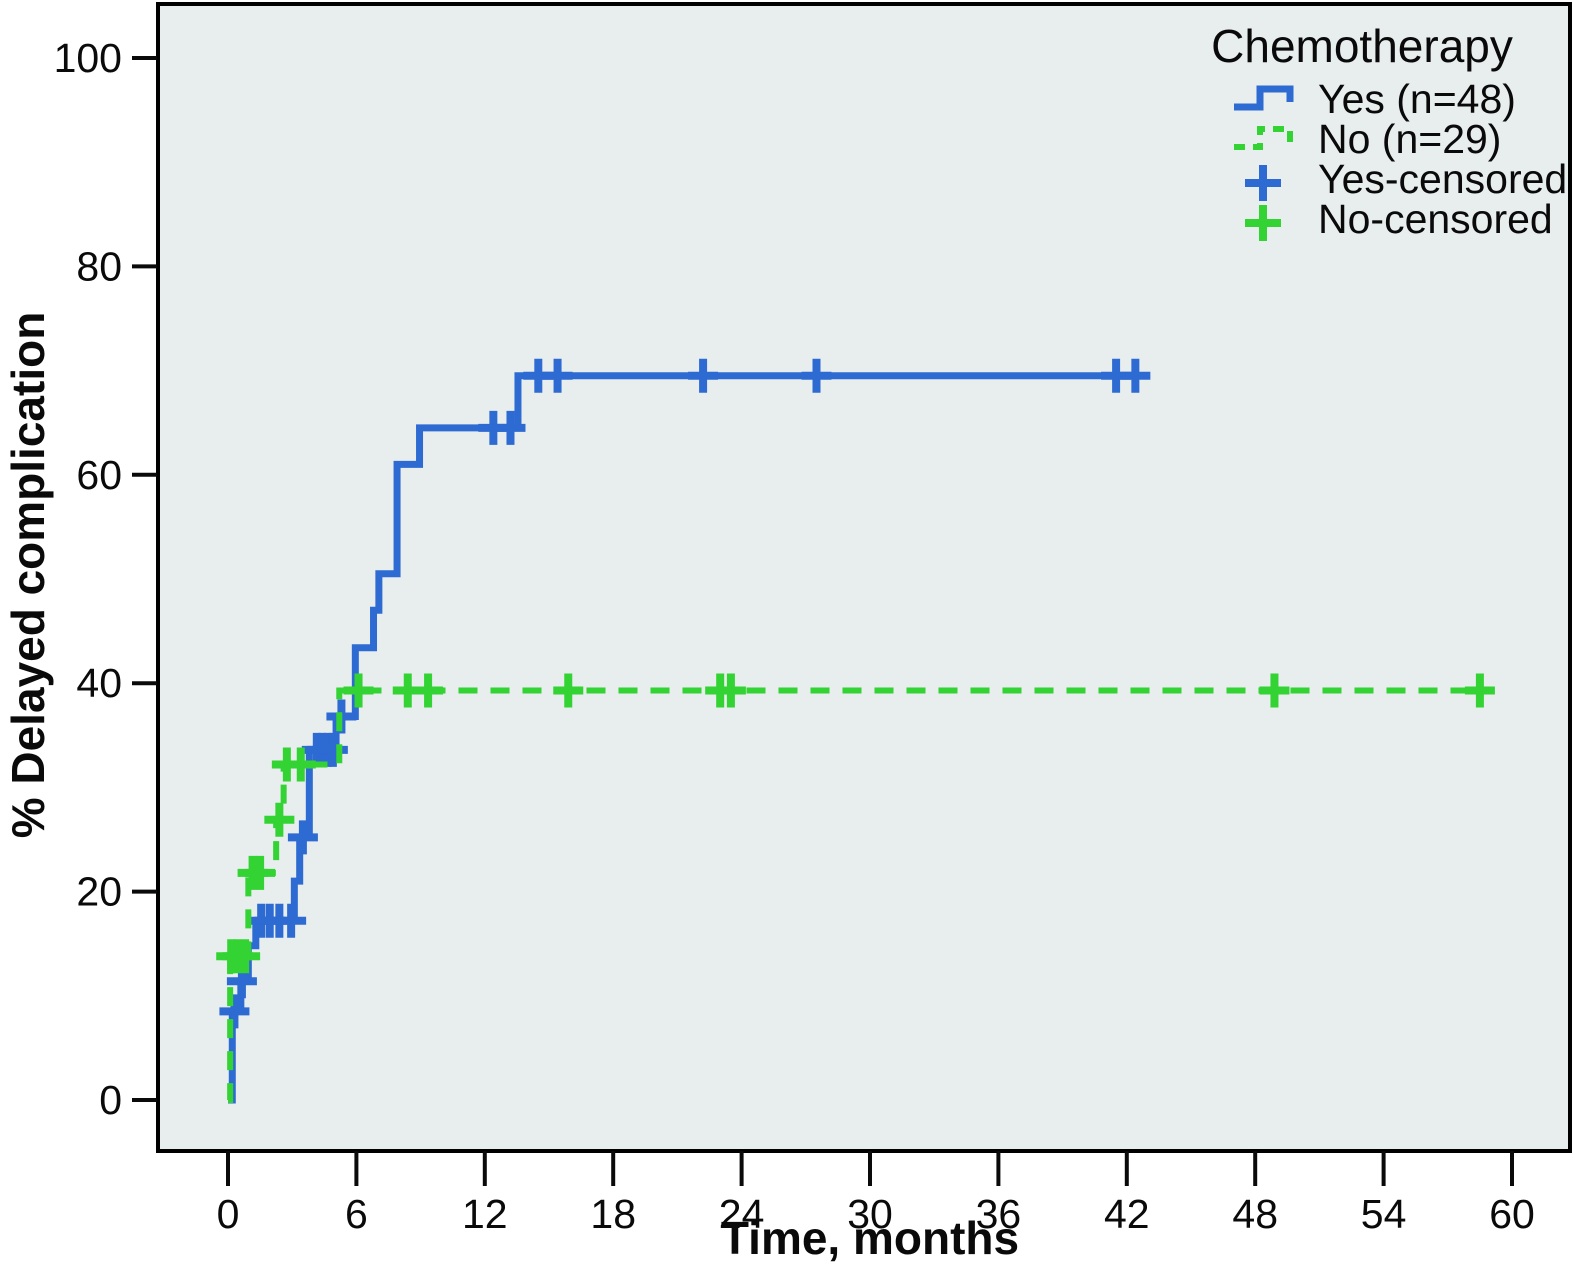  I want to click on legend-label-no: No (n=29), so click(1409, 139).